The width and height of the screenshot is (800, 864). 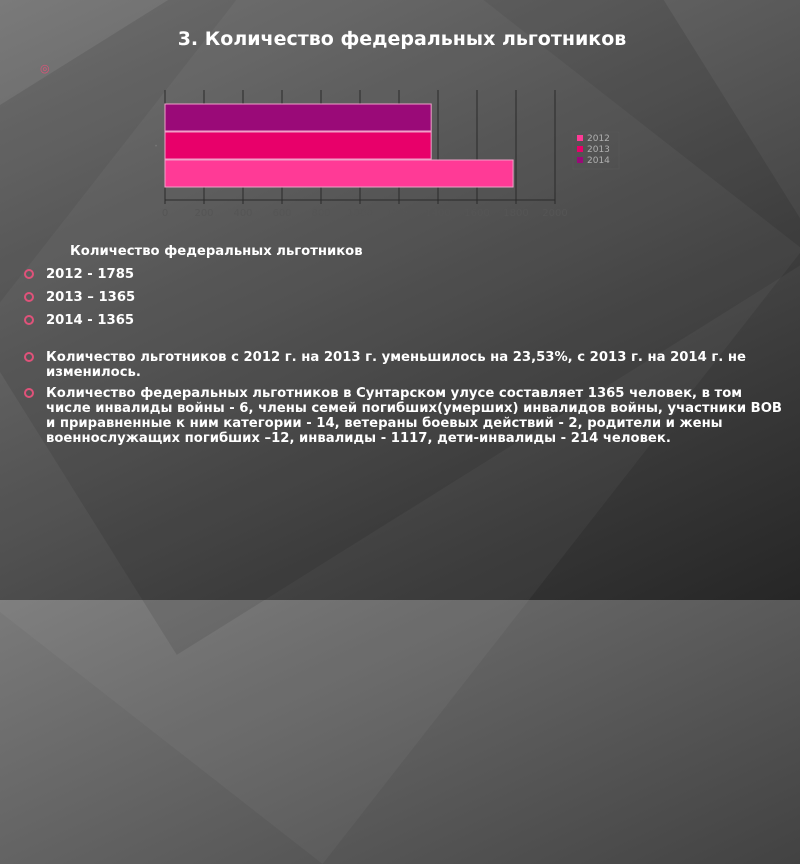 What do you see at coordinates (437, 213) in the screenshot?
I see `x-tick-label: 1400` at bounding box center [437, 213].